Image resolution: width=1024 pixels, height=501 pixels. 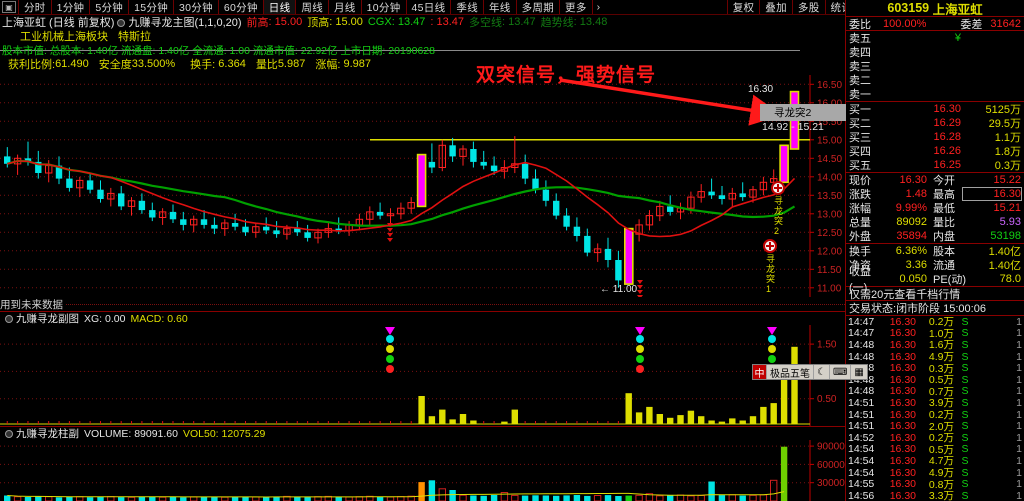 I want to click on button-duogu: 多股, so click(x=808, y=7).